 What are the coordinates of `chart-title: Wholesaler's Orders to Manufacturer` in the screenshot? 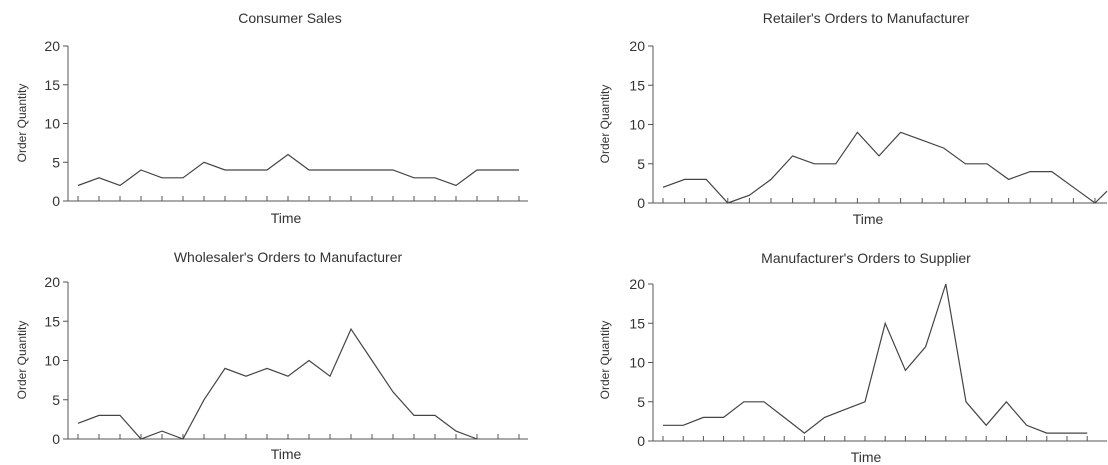 It's located at (288, 257).